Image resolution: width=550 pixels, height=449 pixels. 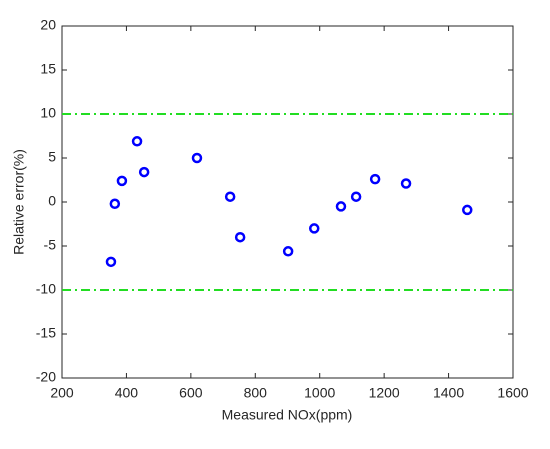 I want to click on x-tick-label: 400, so click(x=127, y=393).